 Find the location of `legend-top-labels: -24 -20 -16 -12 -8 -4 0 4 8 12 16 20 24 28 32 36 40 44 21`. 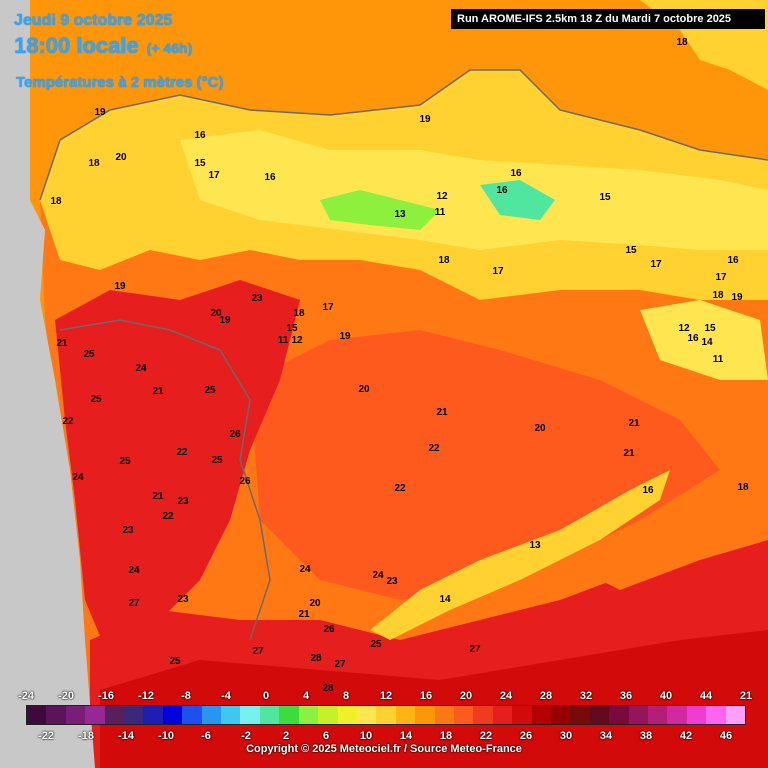

legend-top-labels: -24 -20 -16 -12 -8 -4 0 4 8 12 16 20 24 28 32 36 40 44 21 is located at coordinates (384, 697).